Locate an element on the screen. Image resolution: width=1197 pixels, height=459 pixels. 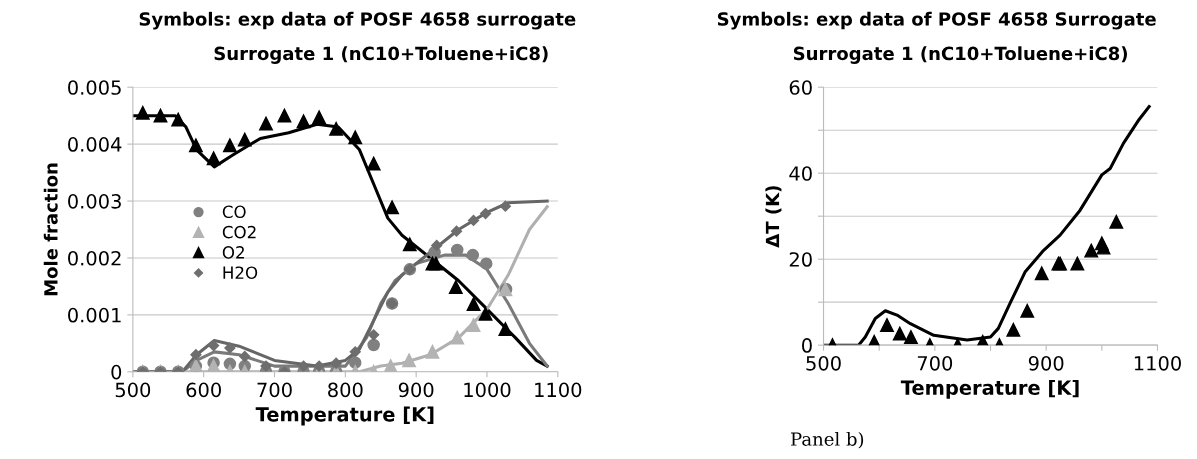
x-tick-label: 800 is located at coordinates (345, 390).